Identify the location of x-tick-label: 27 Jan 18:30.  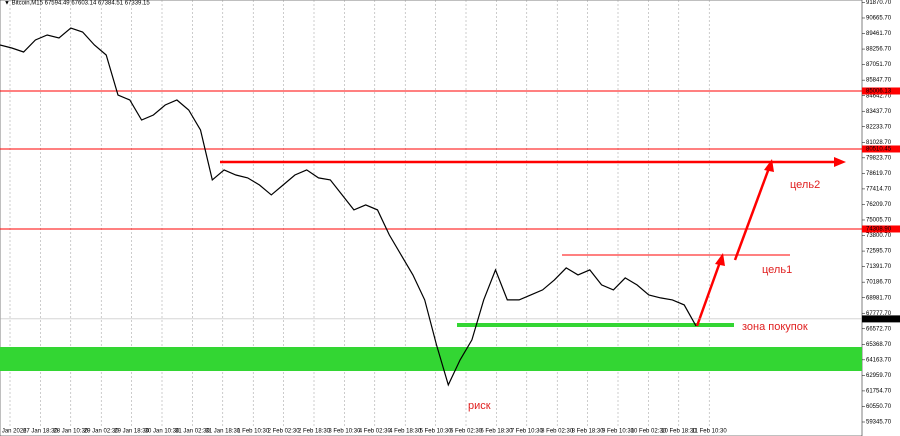
(40, 432).